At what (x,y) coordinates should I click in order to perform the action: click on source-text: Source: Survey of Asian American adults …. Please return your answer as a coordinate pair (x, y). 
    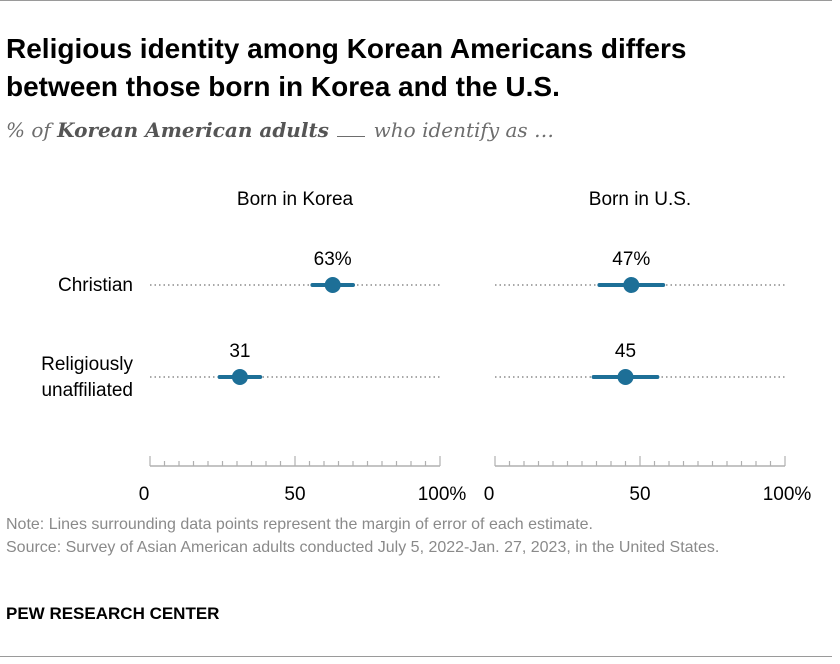
    Looking at the image, I should click on (363, 547).